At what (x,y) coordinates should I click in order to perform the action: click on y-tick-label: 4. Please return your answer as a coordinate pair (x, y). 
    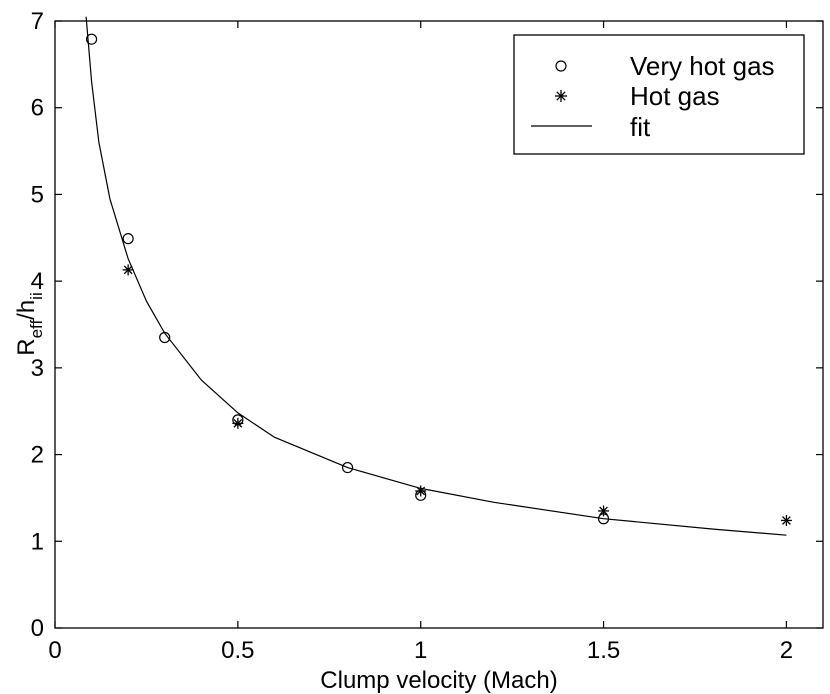
    Looking at the image, I should click on (37, 281).